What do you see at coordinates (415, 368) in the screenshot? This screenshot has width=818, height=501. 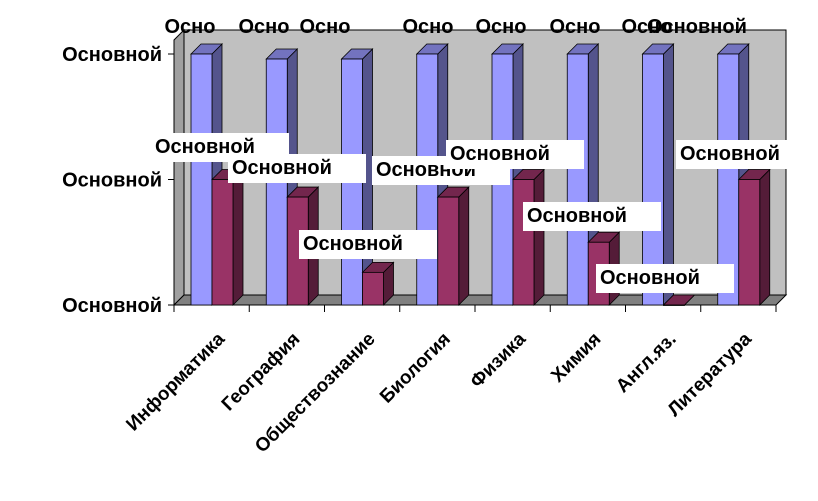 I see `x-category-label: Биология` at bounding box center [415, 368].